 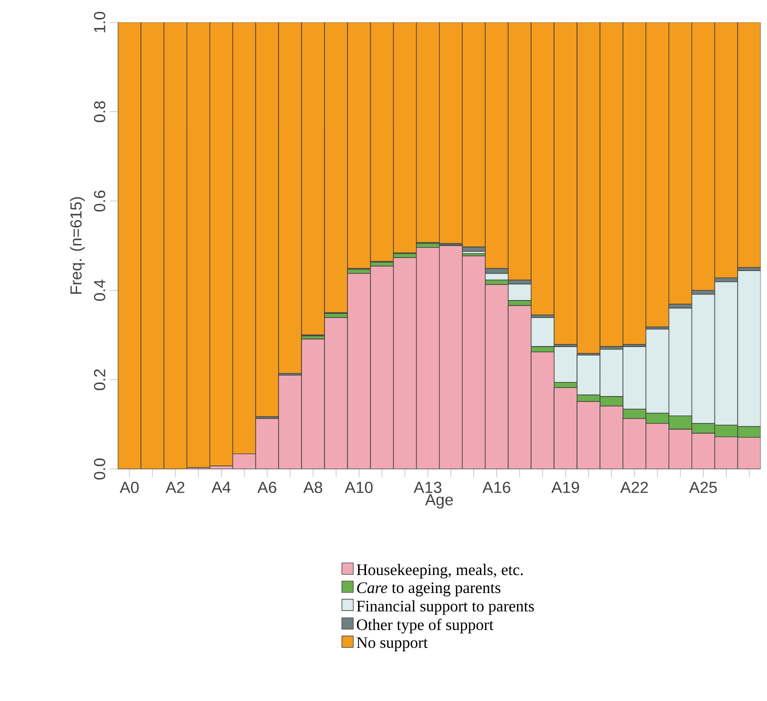 I want to click on y-tick-label: 0.0, so click(x=100, y=469).